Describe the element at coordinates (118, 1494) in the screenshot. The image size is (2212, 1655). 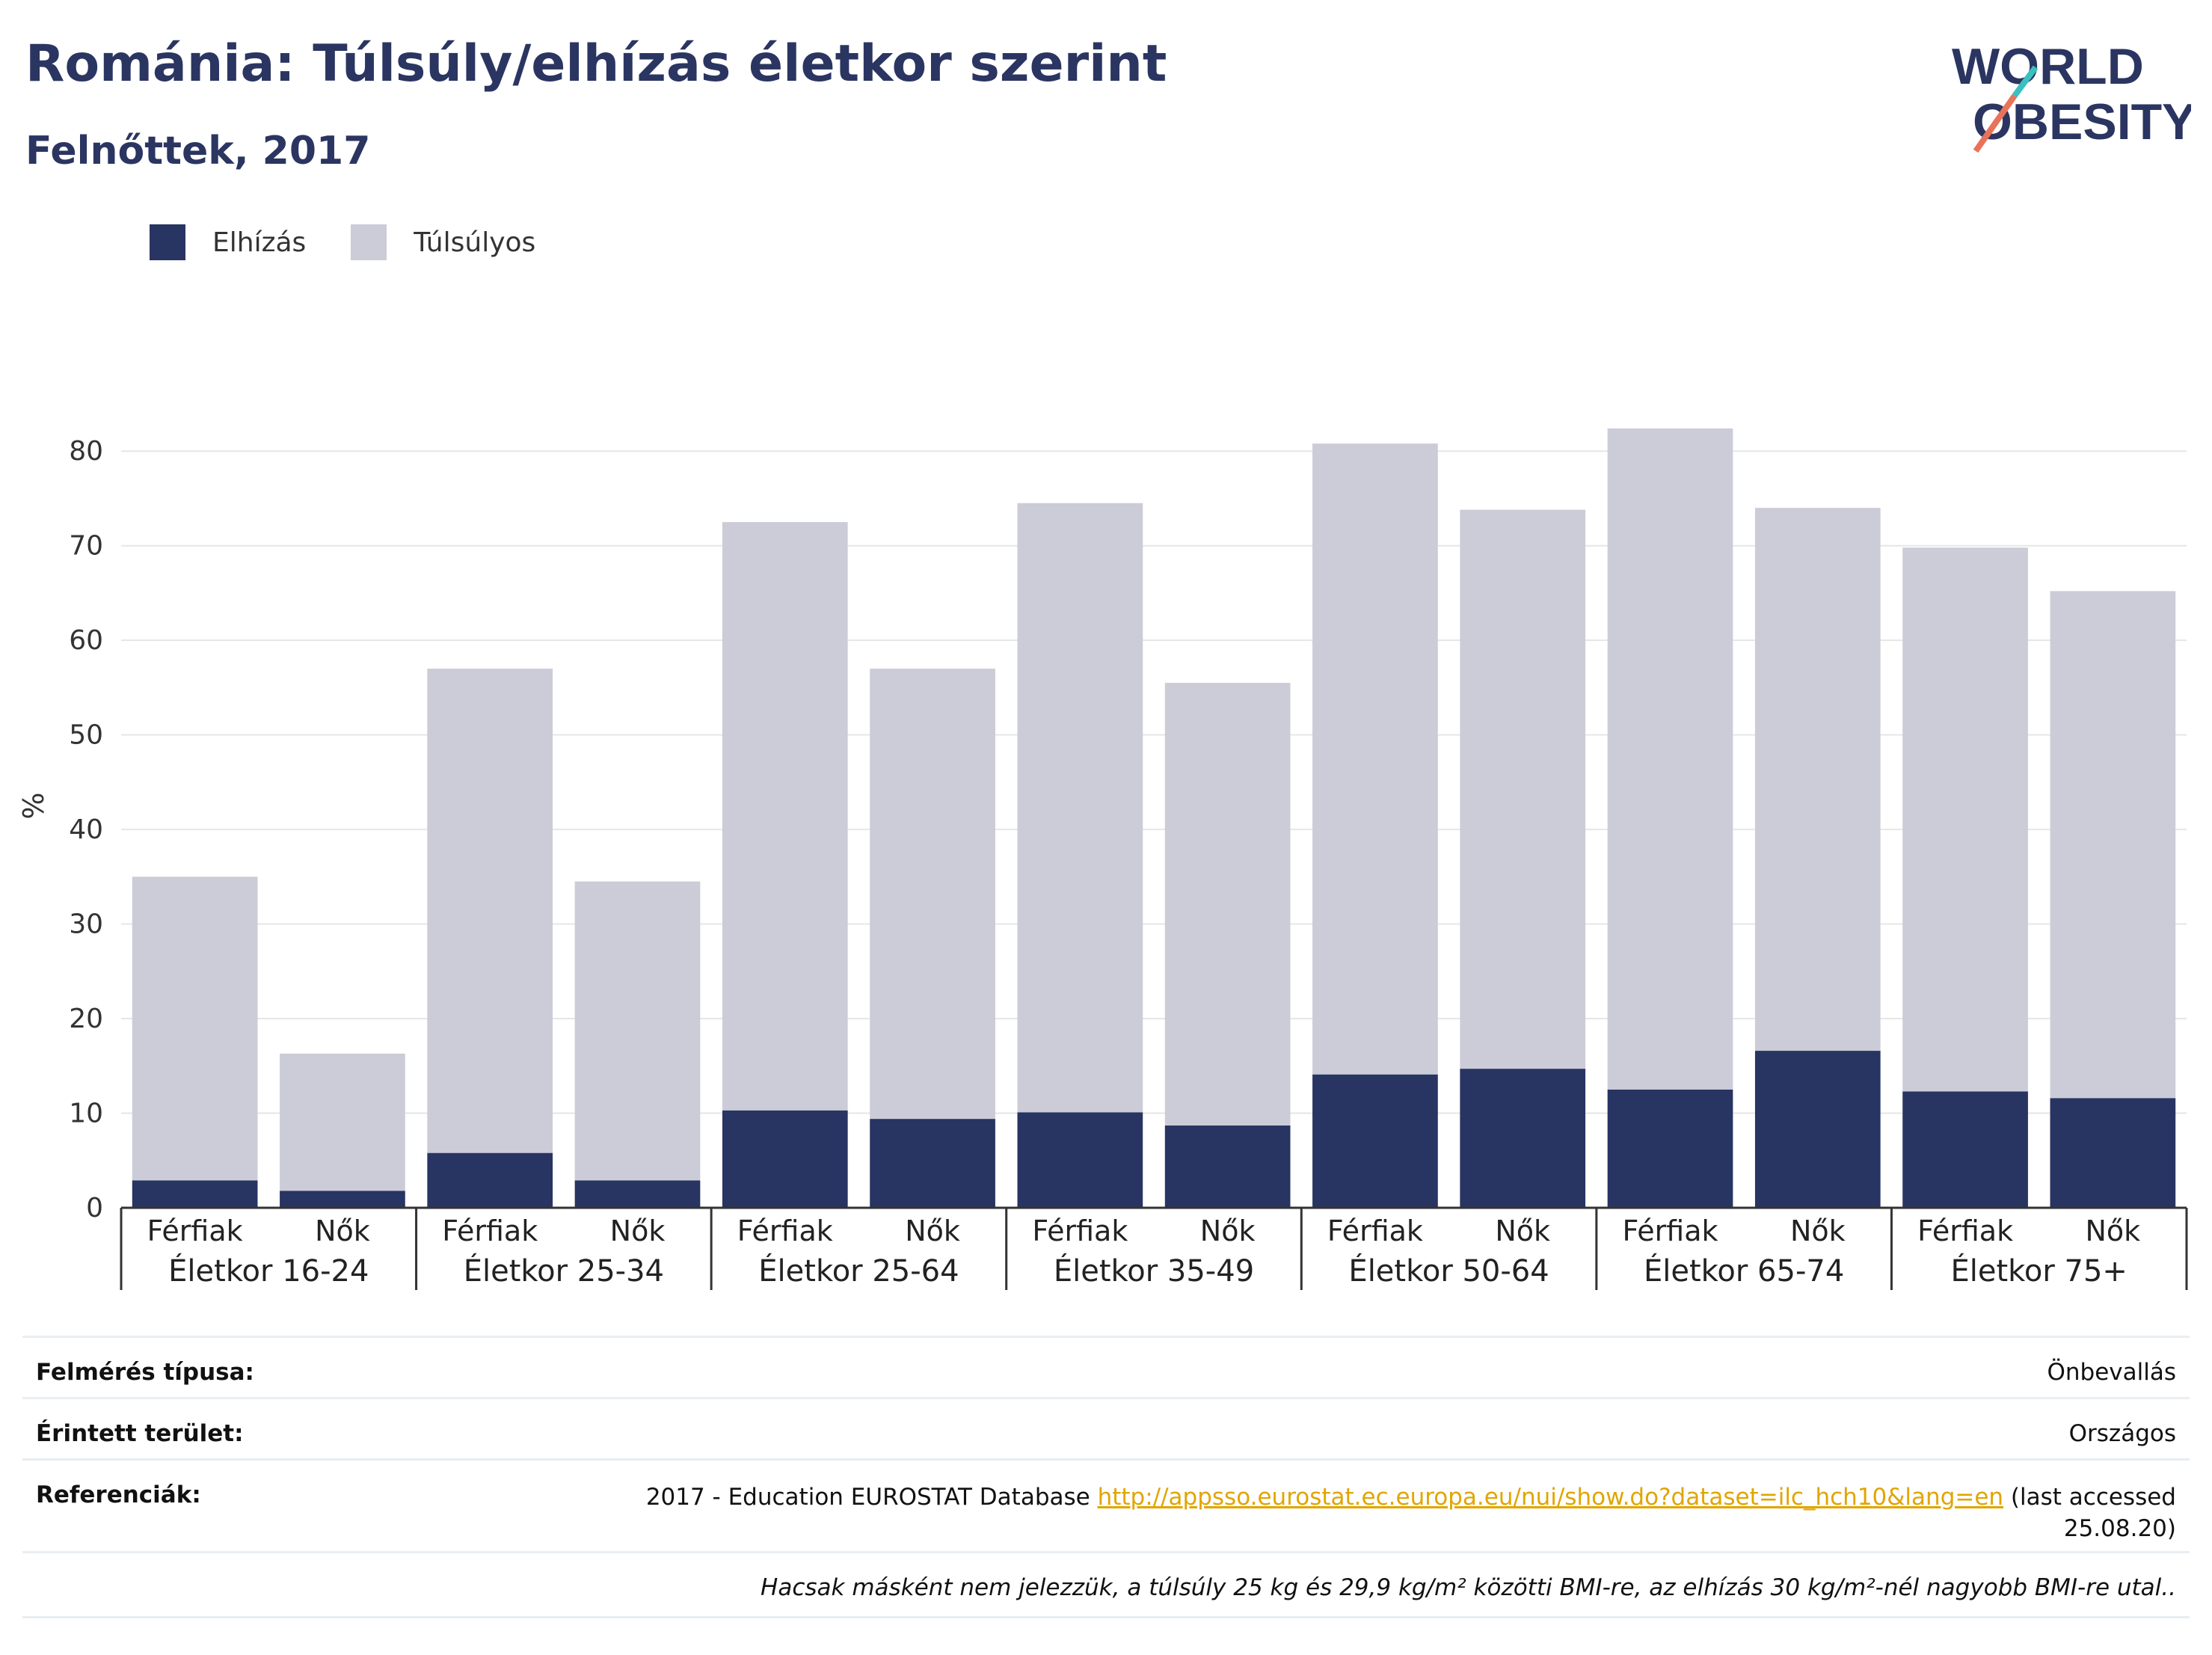
I see `footer-label-references: Referenciák:` at that location.